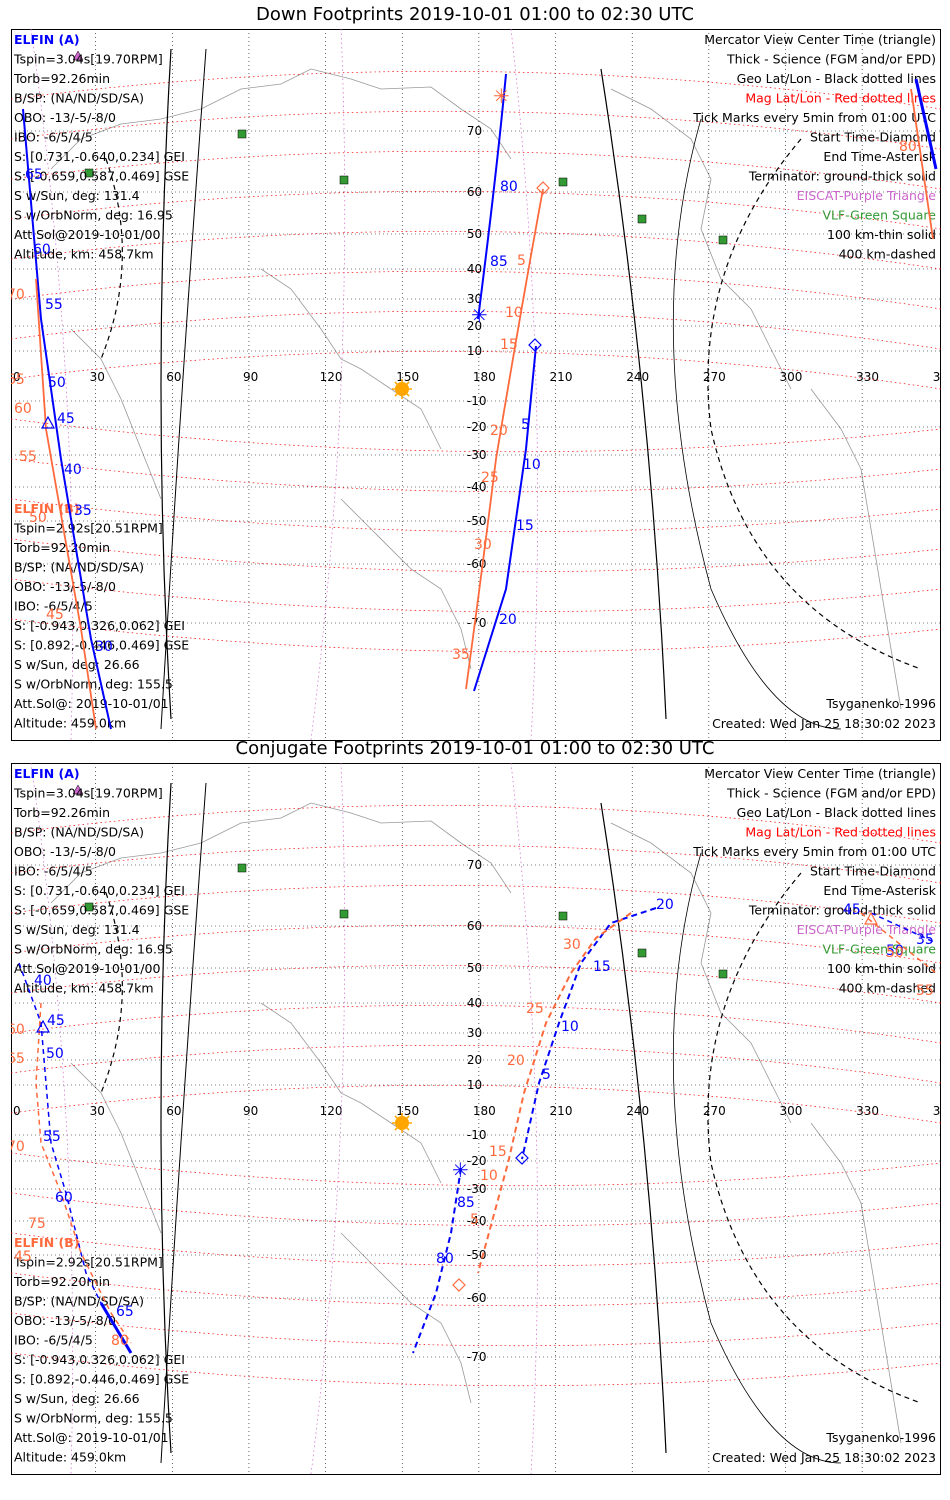  I want to click on lon-tick-label: 330, so click(867, 1111).